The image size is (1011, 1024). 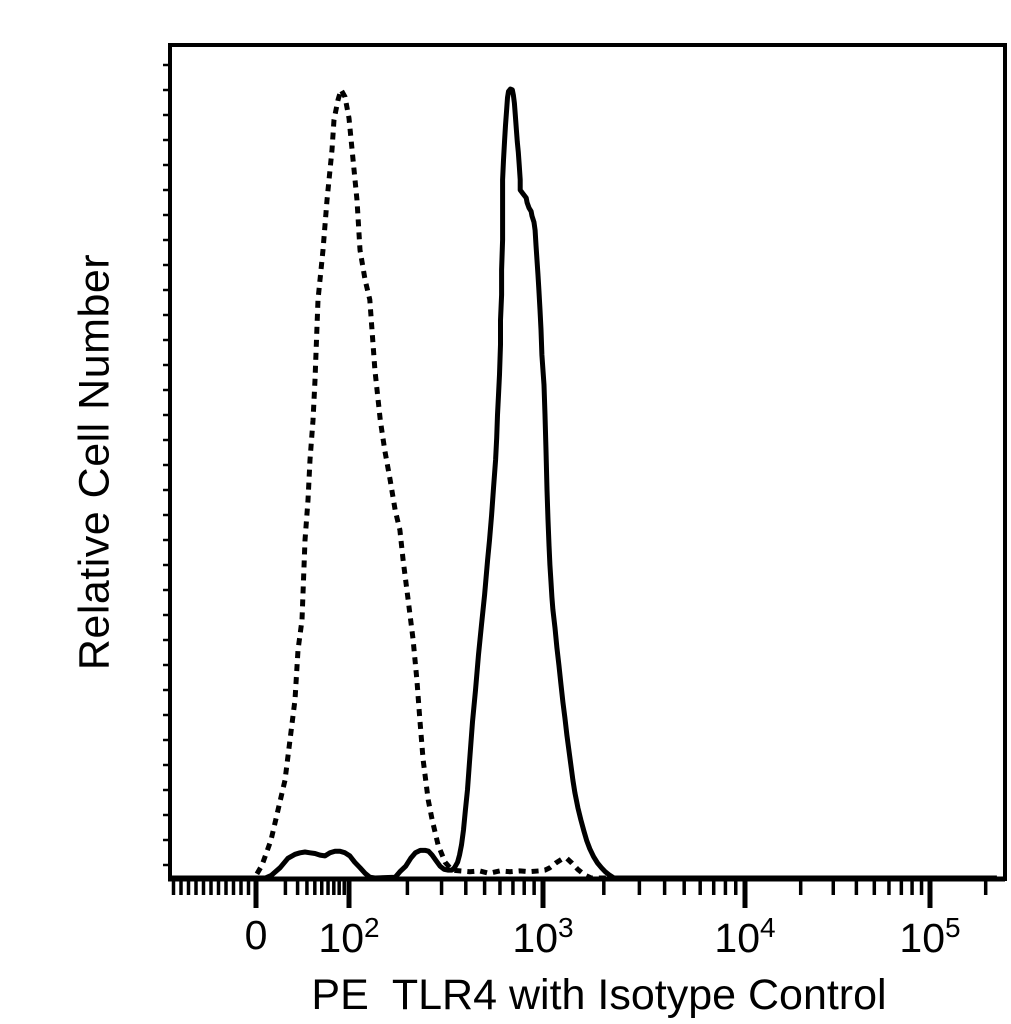 I want to click on y-axis-label: Relative Cell Number, so click(x=94, y=462).